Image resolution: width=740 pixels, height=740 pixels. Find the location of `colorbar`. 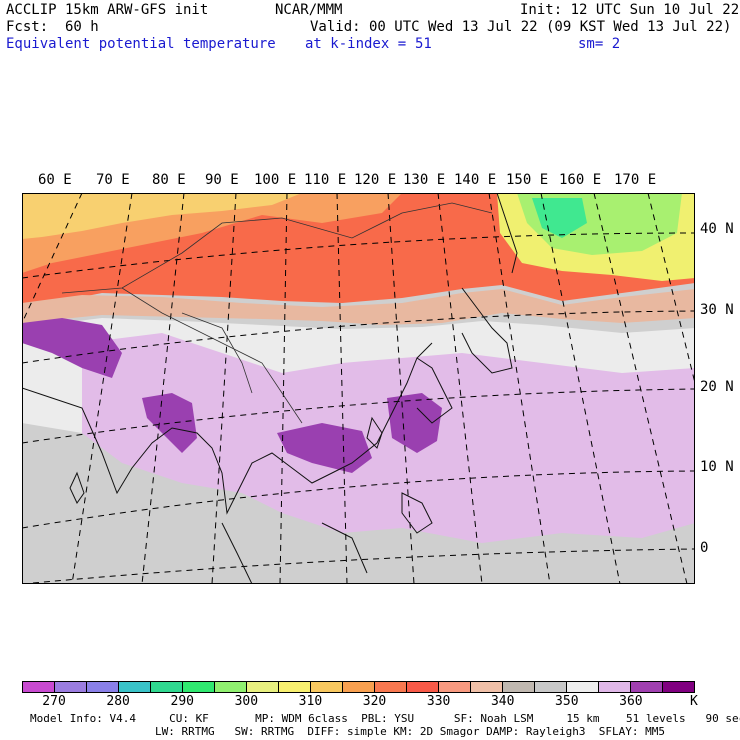

colorbar is located at coordinates (358, 687).